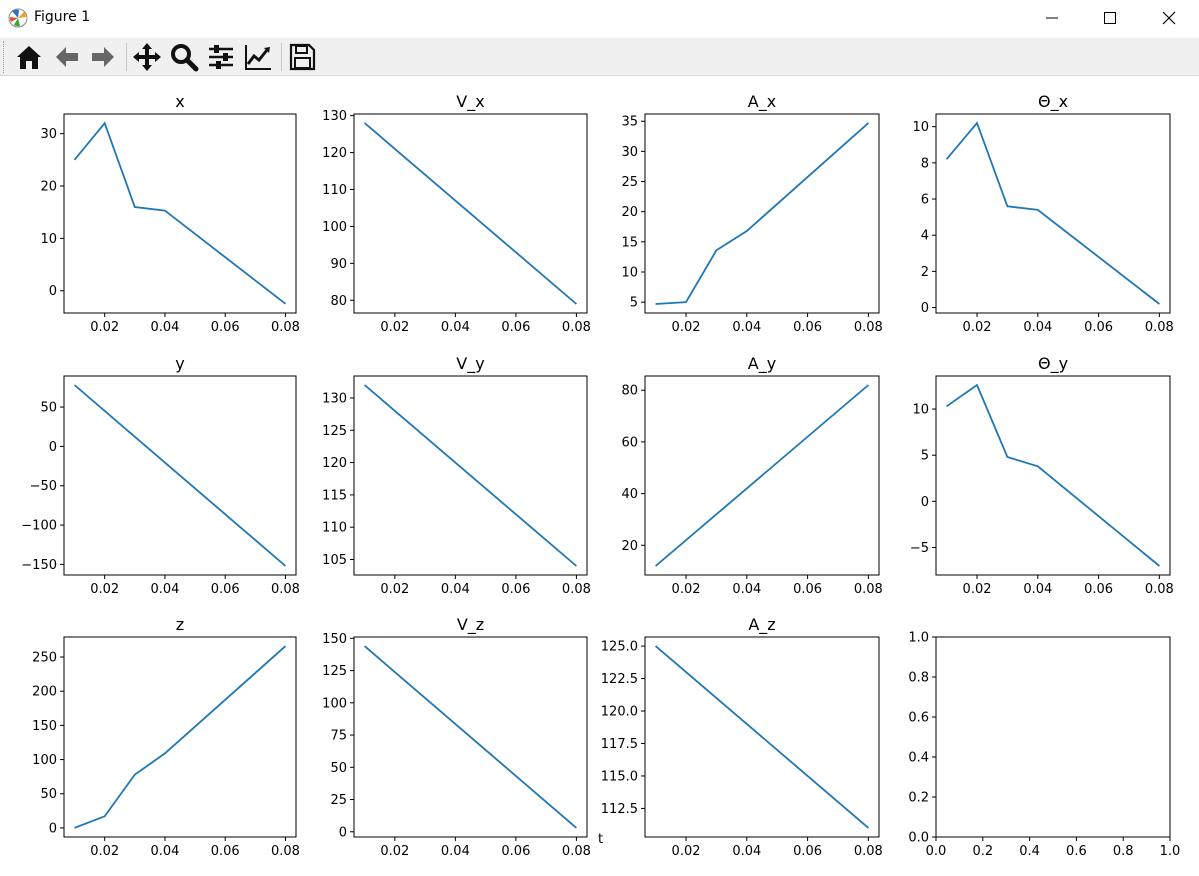 The image size is (1199, 876). Describe the element at coordinates (334, 495) in the screenshot. I see `y-tick-label: 115` at that location.